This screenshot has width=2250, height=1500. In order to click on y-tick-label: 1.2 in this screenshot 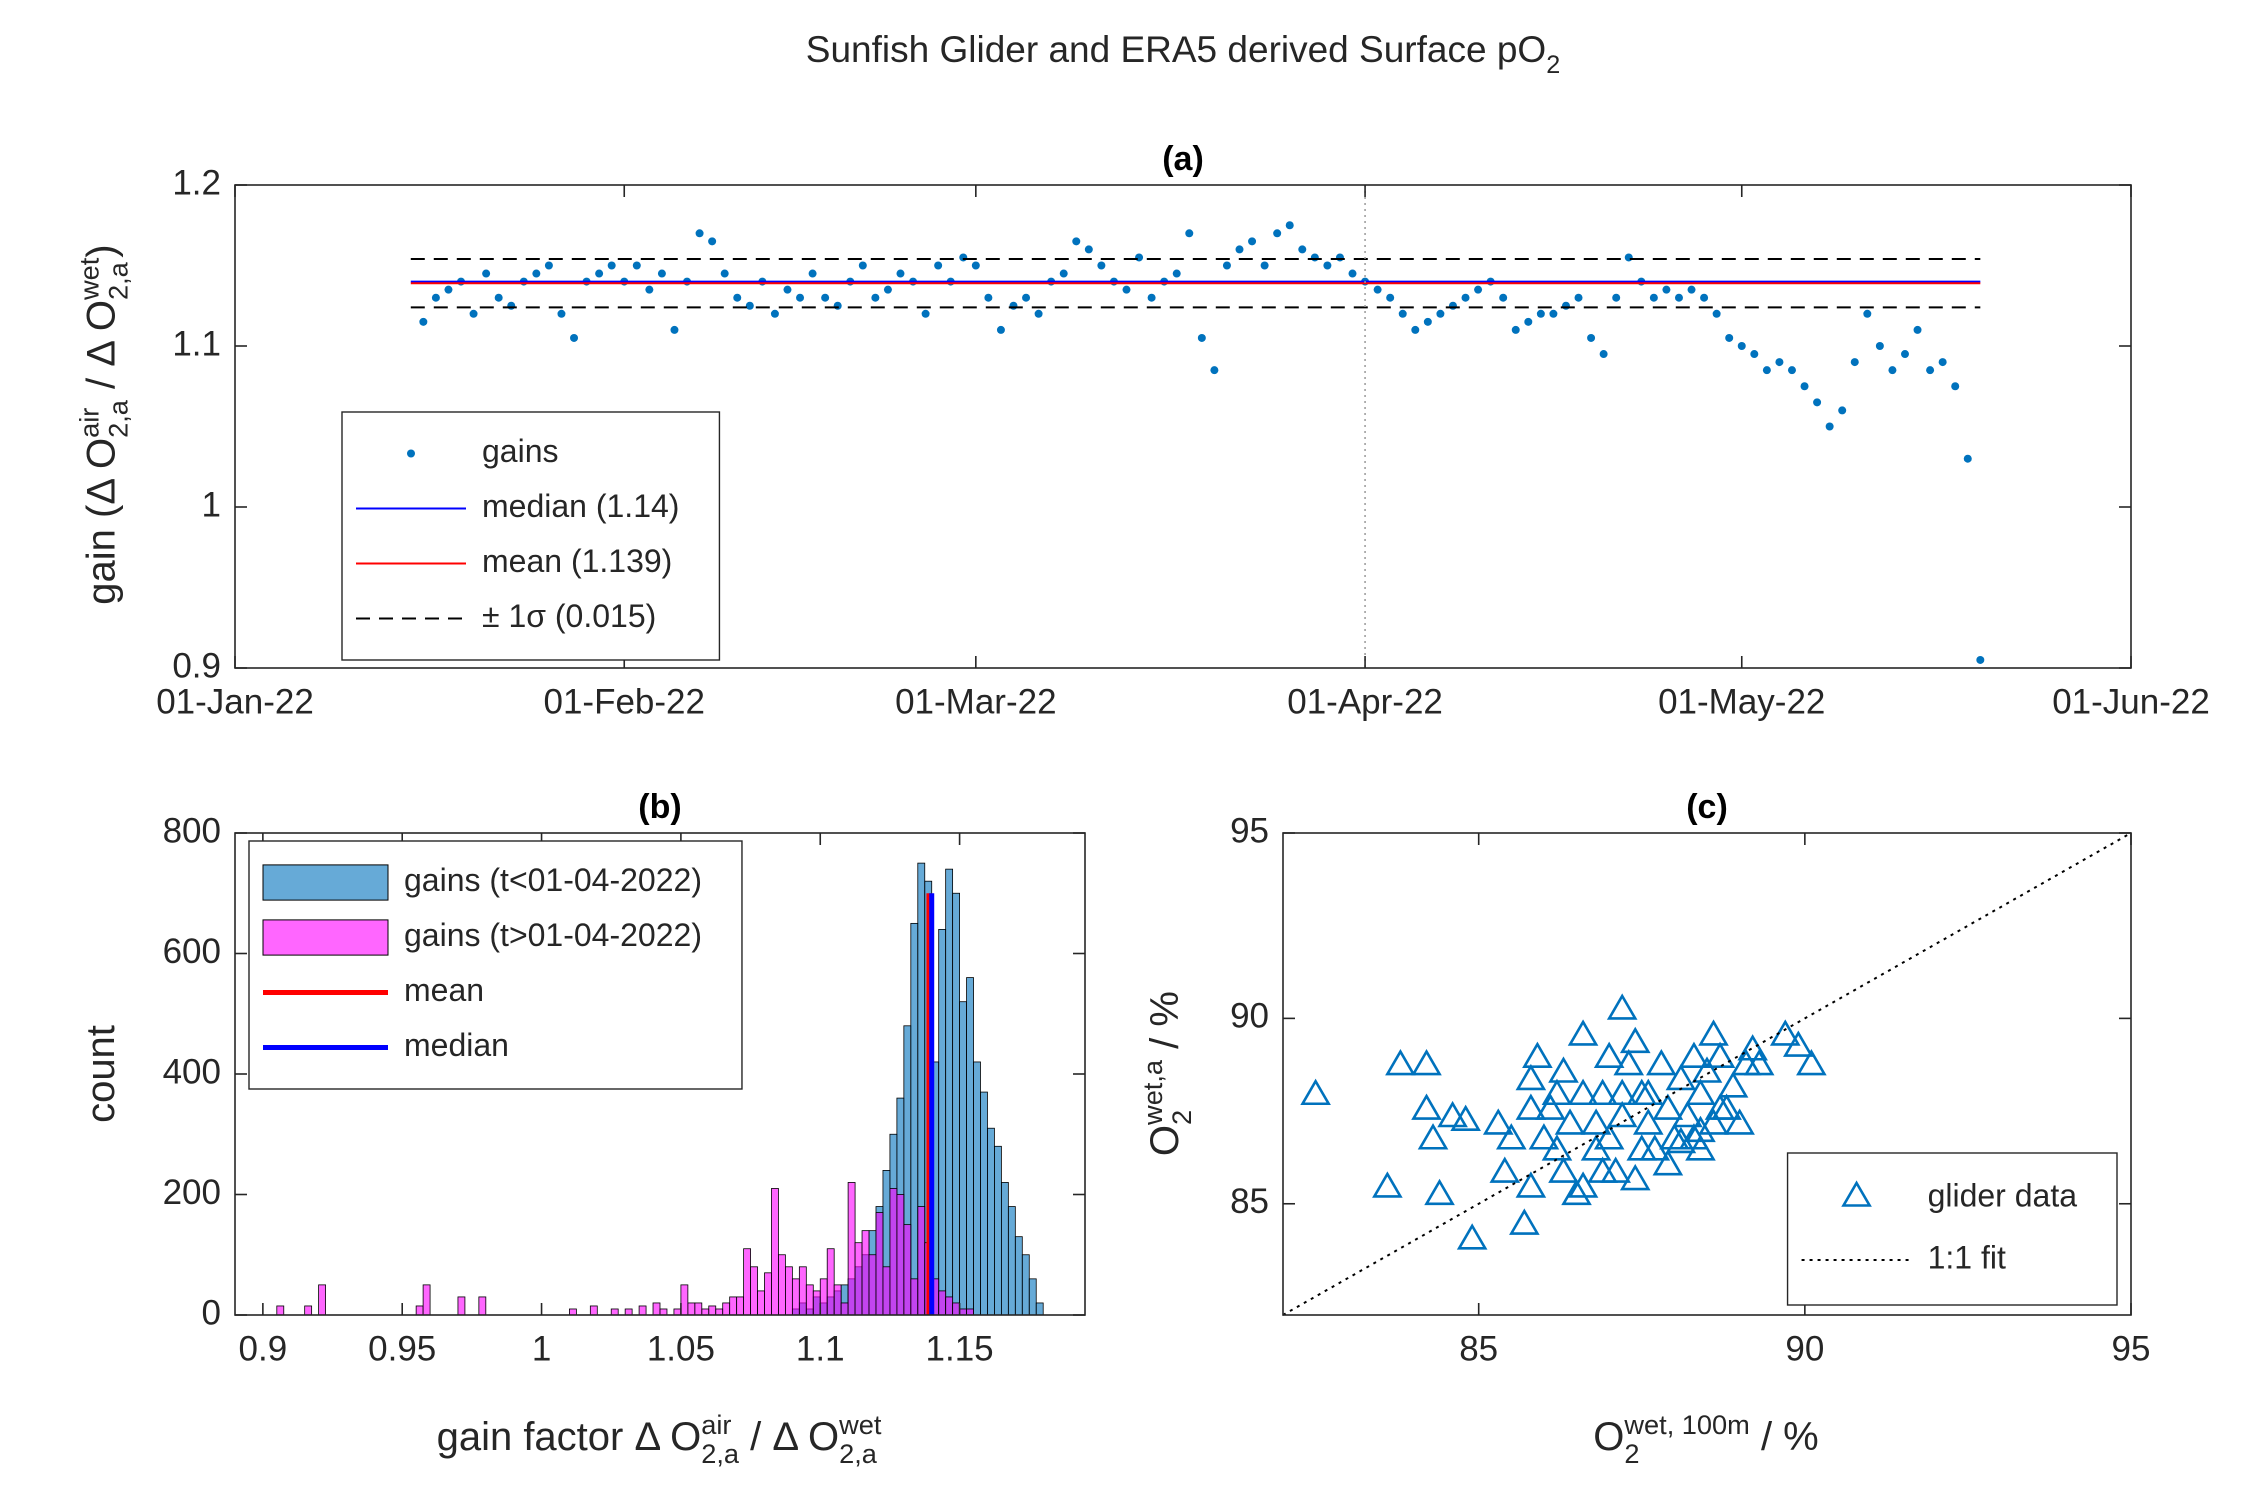, I will do `click(196, 182)`.